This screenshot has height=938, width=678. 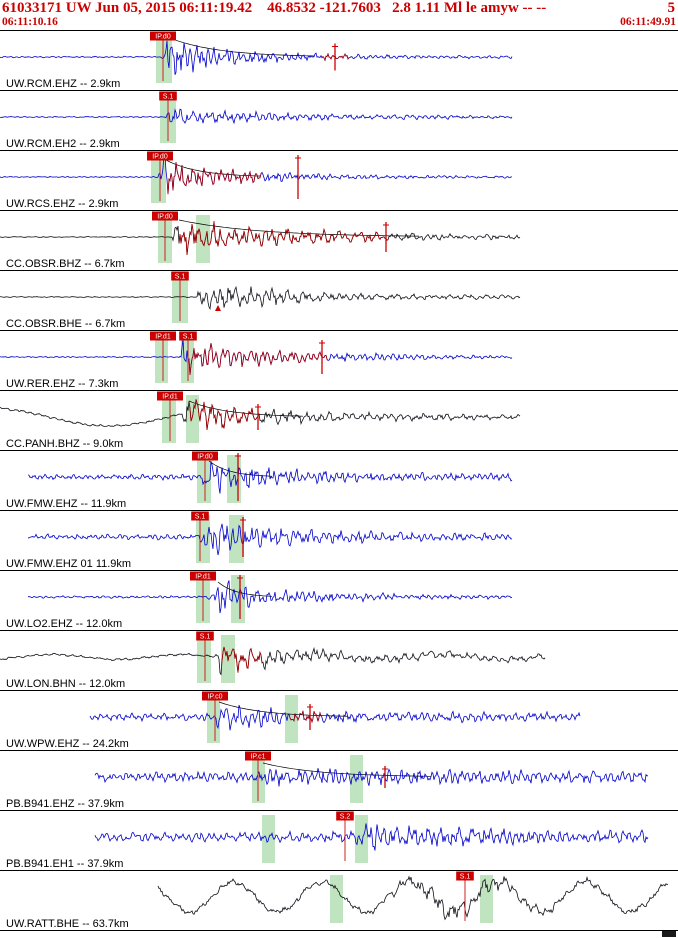 I want to click on pick-flag-label: IP.c0, so click(x=214, y=697).